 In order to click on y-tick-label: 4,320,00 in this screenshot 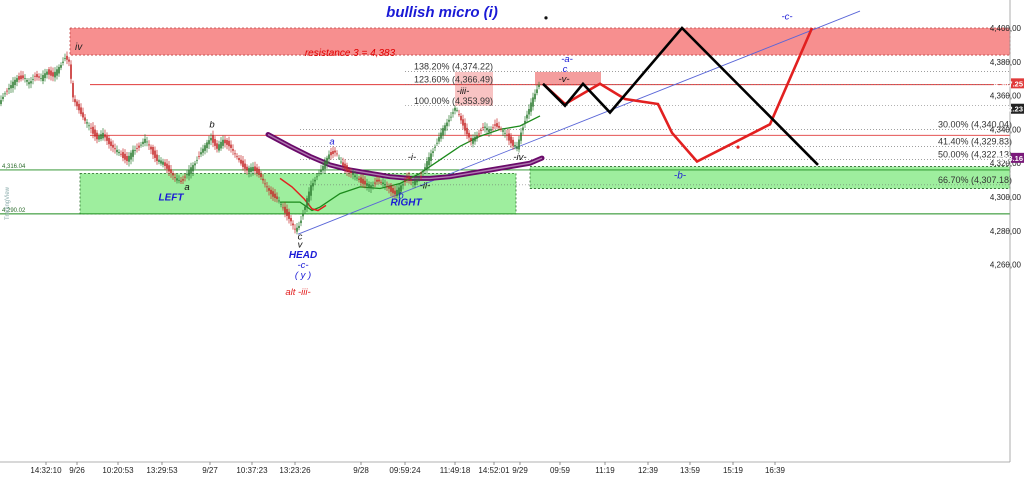, I will do `click(1006, 163)`.